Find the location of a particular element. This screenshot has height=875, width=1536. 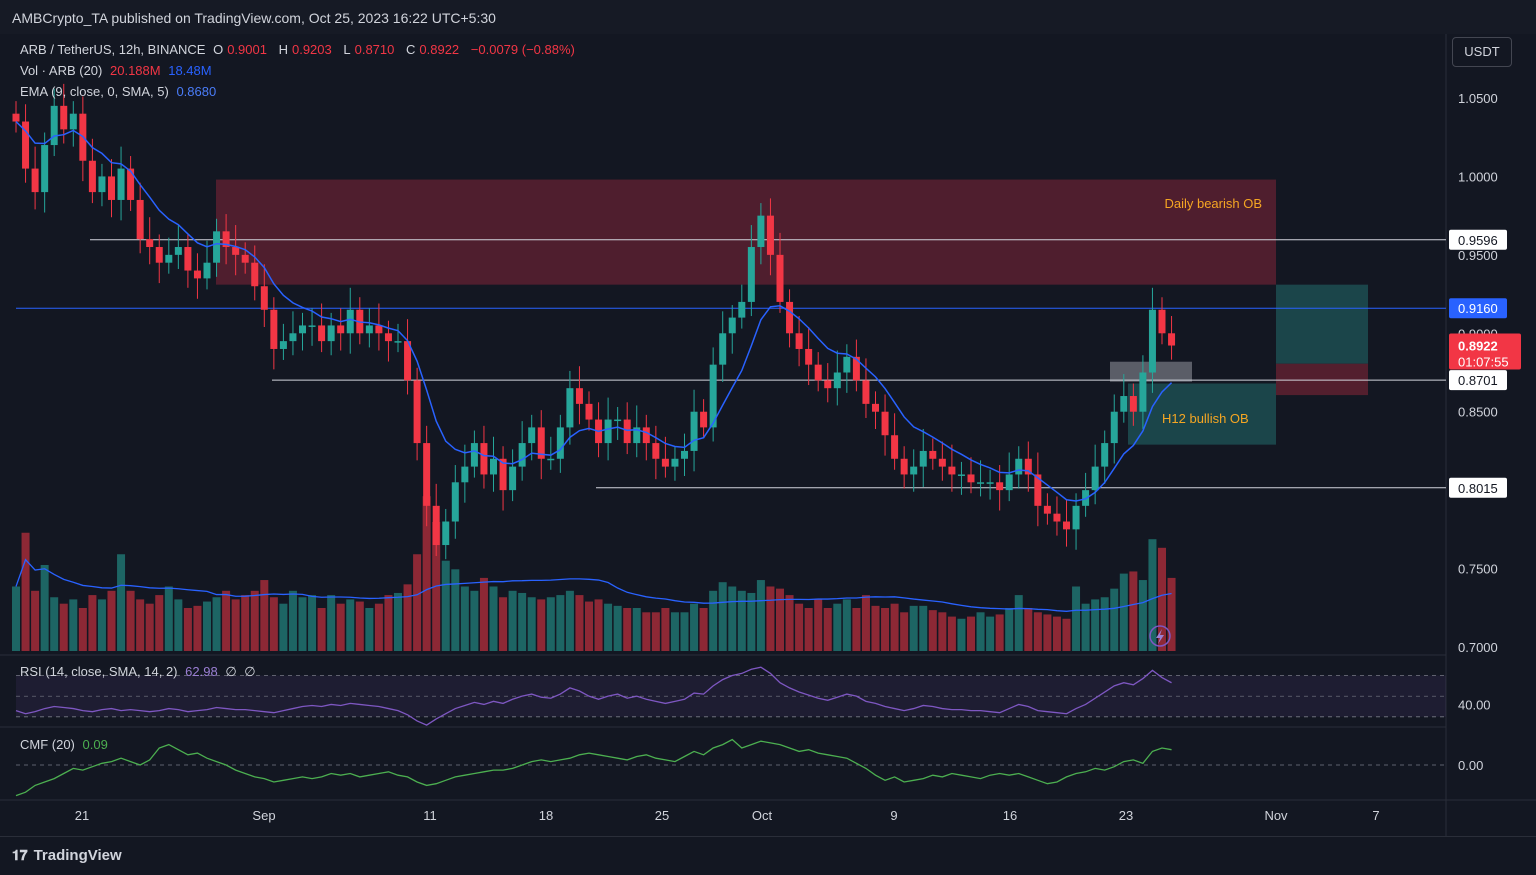

close-label: C is located at coordinates (411, 49).